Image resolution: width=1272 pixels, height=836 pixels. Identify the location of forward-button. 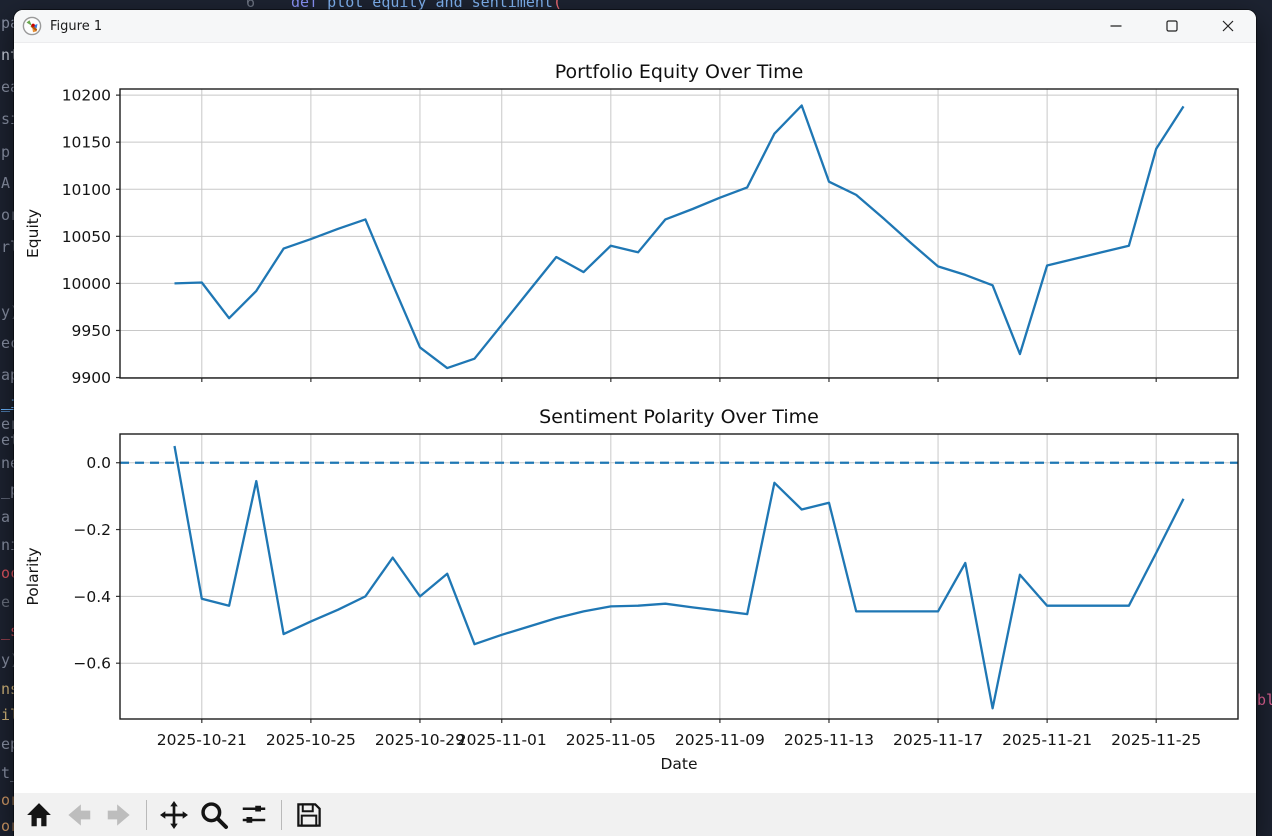
(119, 815).